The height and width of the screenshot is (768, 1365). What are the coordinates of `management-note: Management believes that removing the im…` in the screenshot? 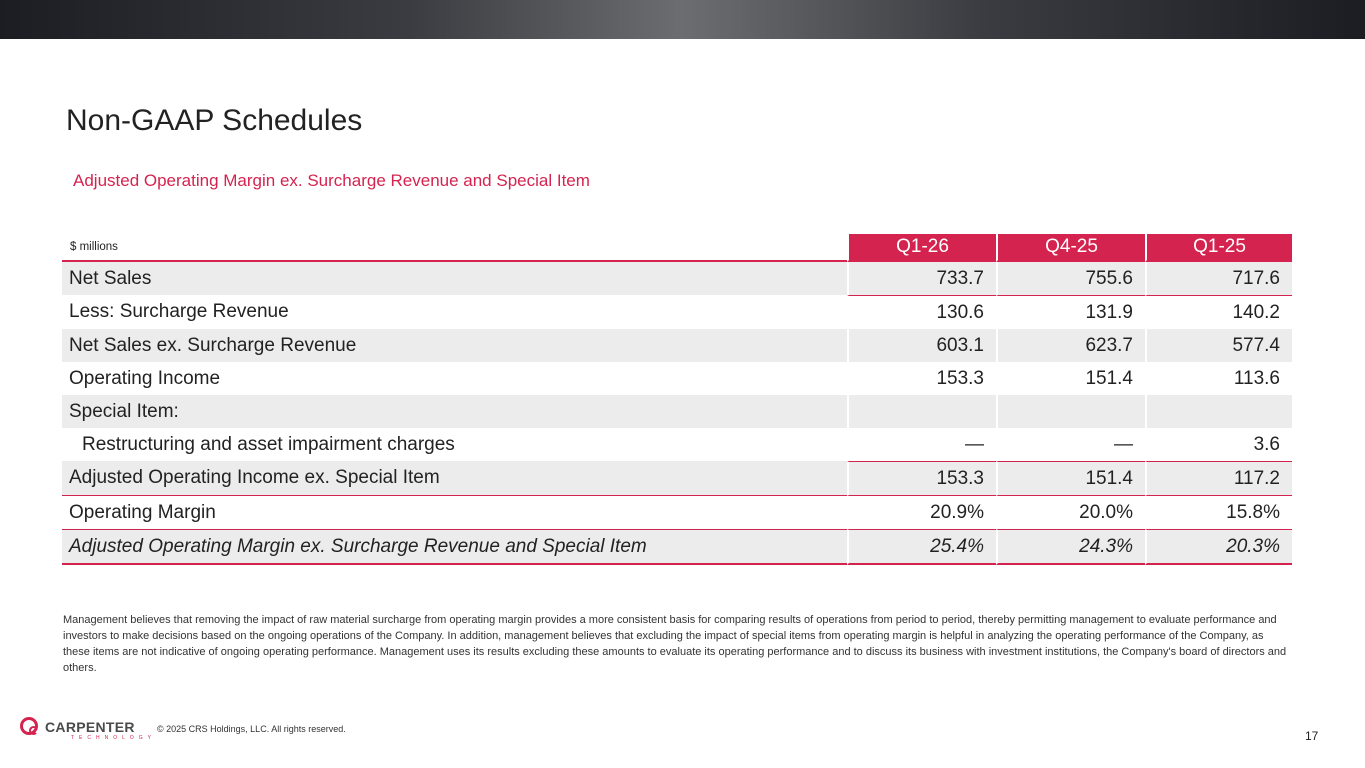 It's located at (675, 644).